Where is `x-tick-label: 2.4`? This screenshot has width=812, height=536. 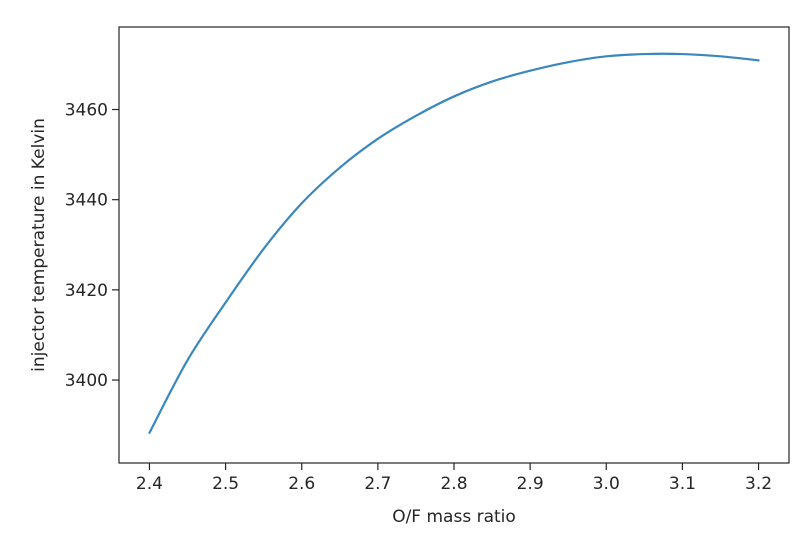 x-tick-label: 2.4 is located at coordinates (149, 484).